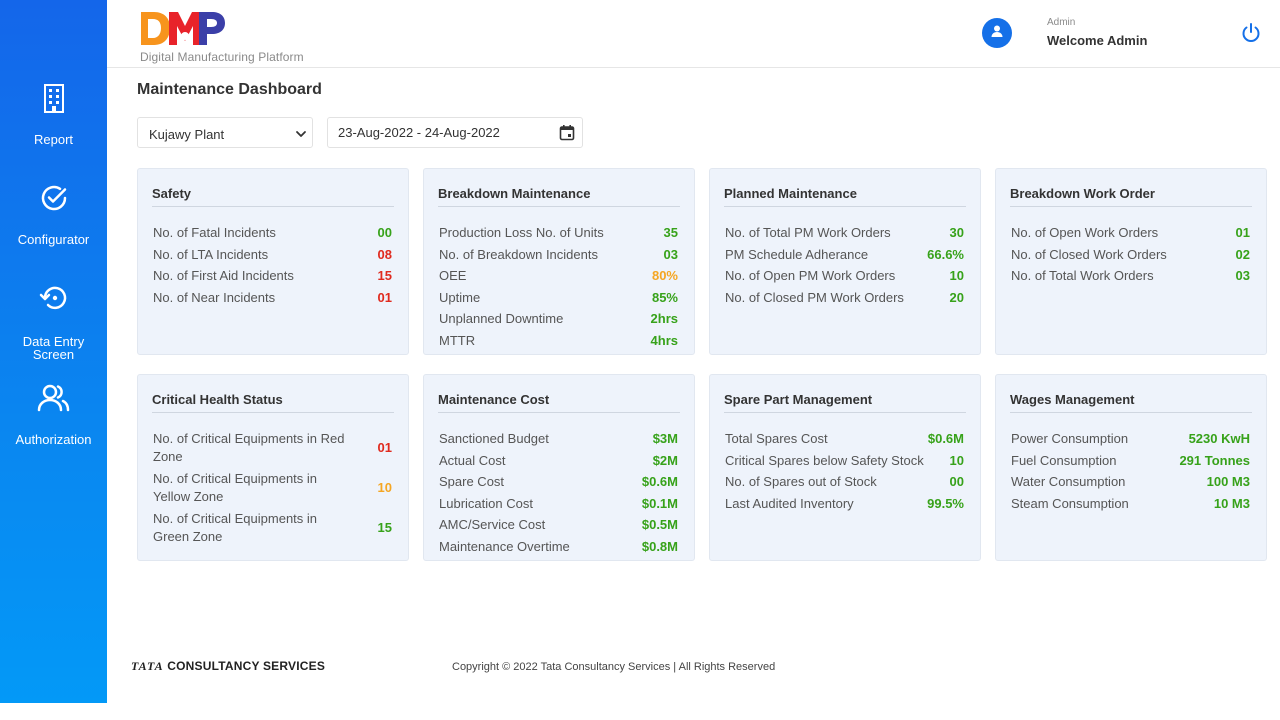  Describe the element at coordinates (493, 399) in the screenshot. I see `card-title: Maintenance Cost` at that location.